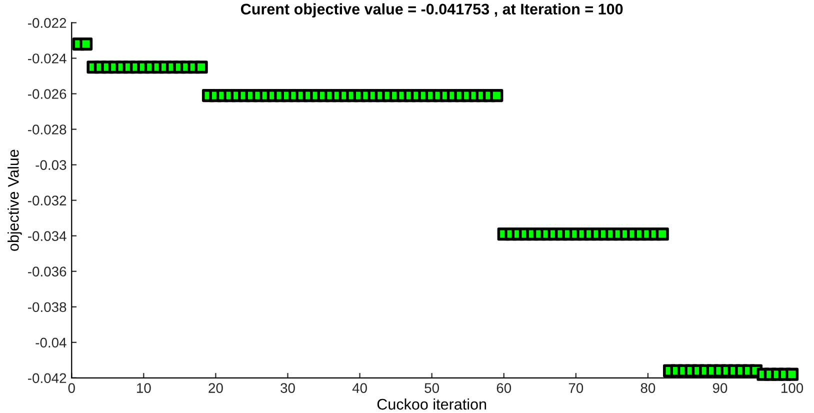 The image size is (814, 413). Describe the element at coordinates (144, 388) in the screenshot. I see `x-tick-label: 10` at that location.